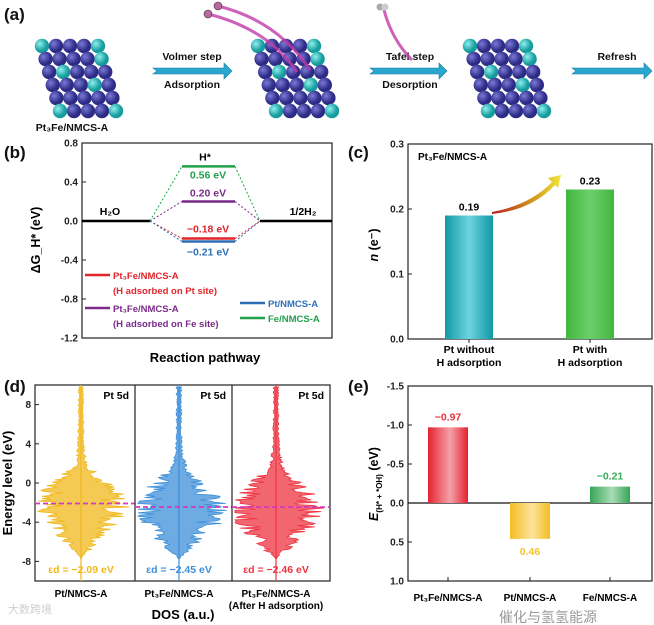  What do you see at coordinates (448, 417) in the screenshot?
I see `bar-value-label: −0.97` at bounding box center [448, 417].